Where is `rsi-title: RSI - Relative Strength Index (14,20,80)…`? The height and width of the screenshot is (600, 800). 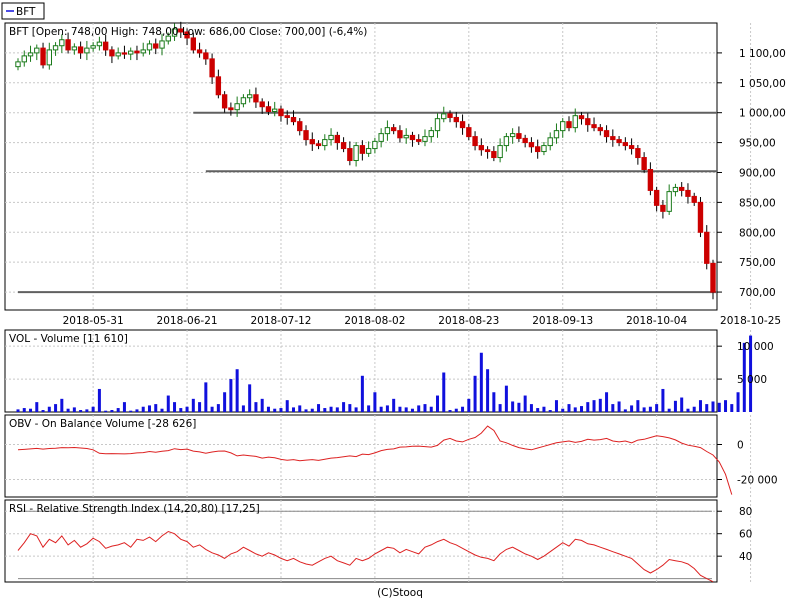
rsi-title: RSI - Relative Strength Index (14,20,80)… is located at coordinates (134, 509).